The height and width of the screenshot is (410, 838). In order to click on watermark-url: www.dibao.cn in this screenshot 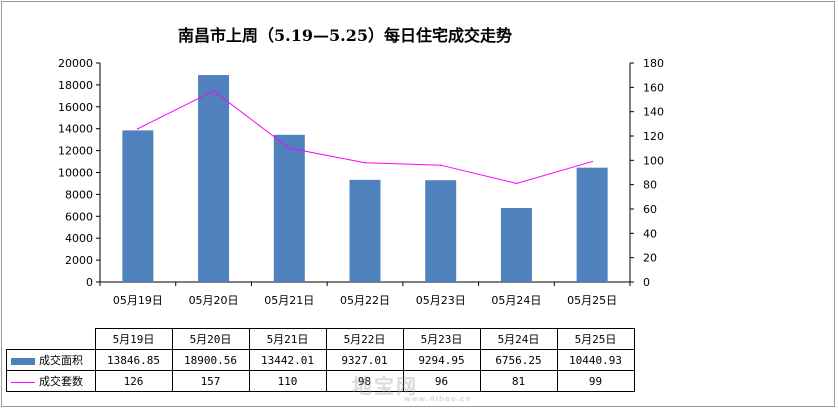, I will do `click(438, 399)`.